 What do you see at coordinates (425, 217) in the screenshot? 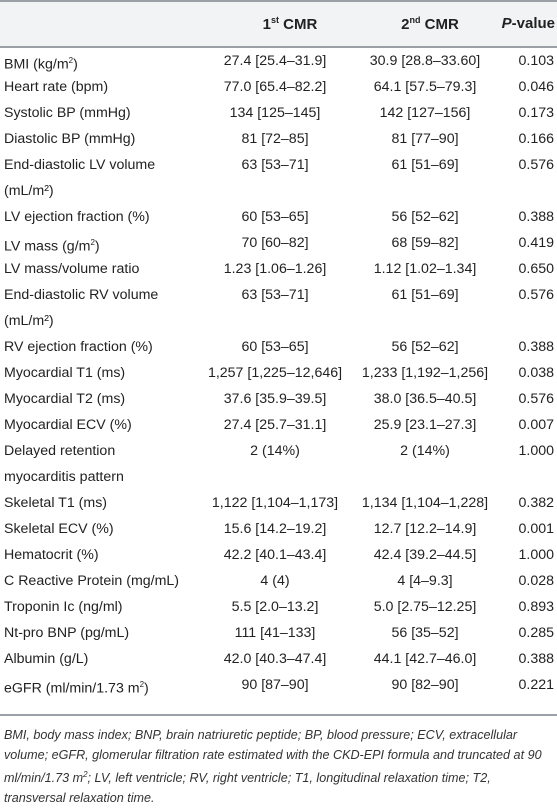
I see `second-cmr-value: 56 [52–62]` at bounding box center [425, 217].